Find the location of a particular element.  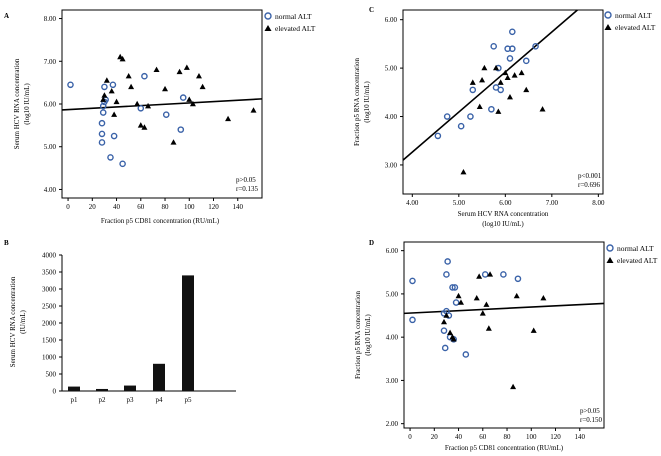

panel-b-y-tick-label: 500 is located at coordinates (51, 375).